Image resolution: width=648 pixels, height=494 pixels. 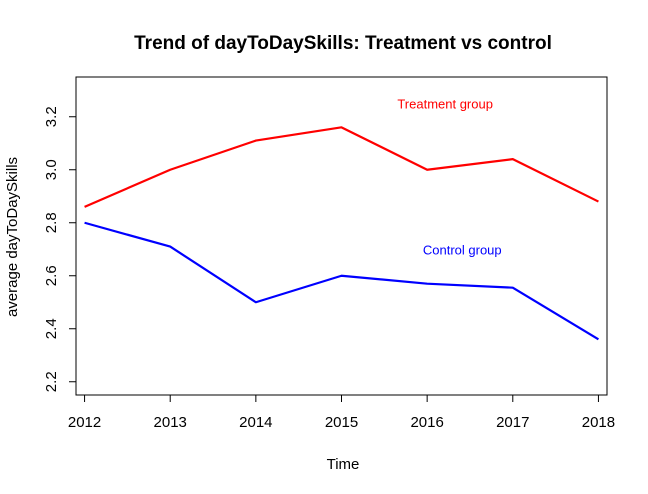 What do you see at coordinates (12, 237) in the screenshot?
I see `y-axis-label: average dayToDaySkills` at bounding box center [12, 237].